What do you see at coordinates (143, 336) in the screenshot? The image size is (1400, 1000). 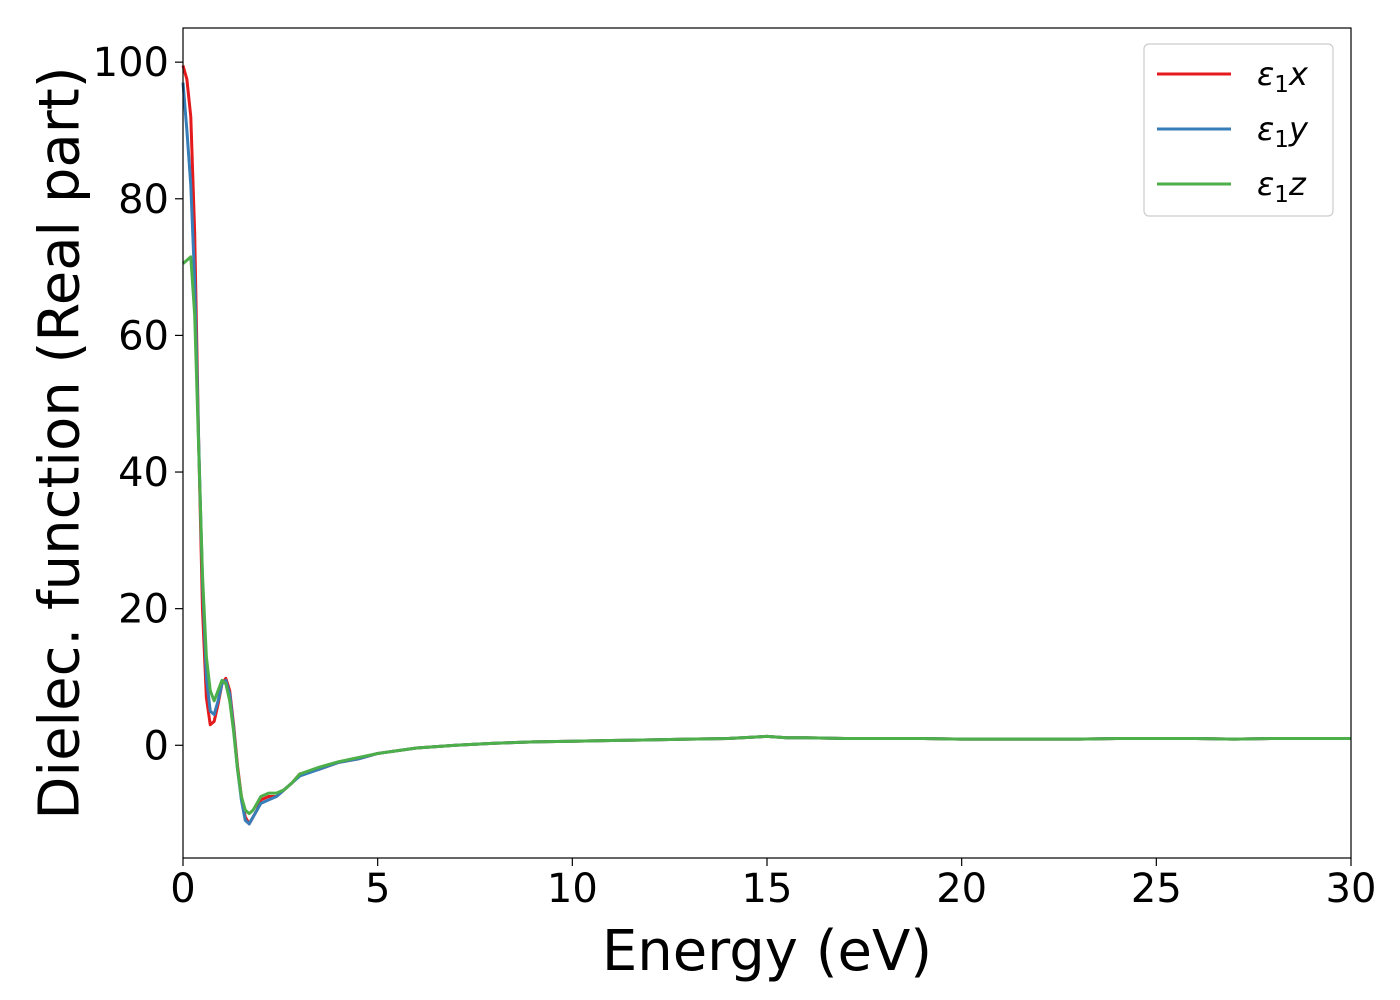 I see `y-tick-label: 60` at bounding box center [143, 336].